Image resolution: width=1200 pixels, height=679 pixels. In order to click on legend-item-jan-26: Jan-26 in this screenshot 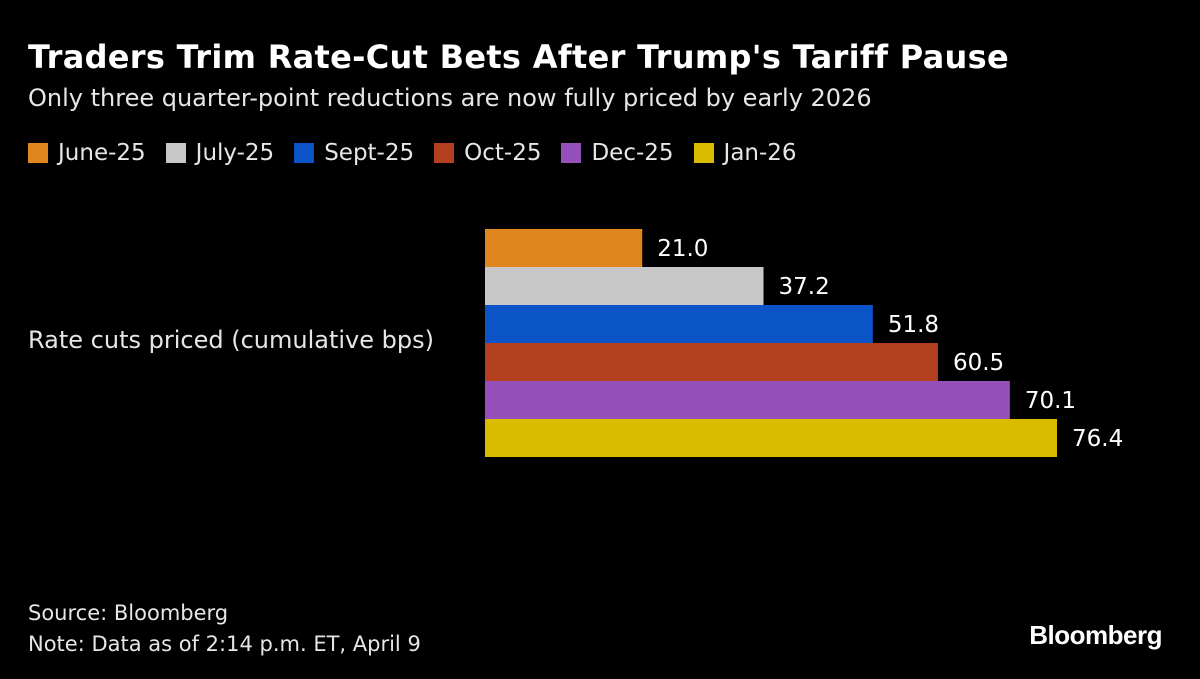, I will do `click(745, 153)`.